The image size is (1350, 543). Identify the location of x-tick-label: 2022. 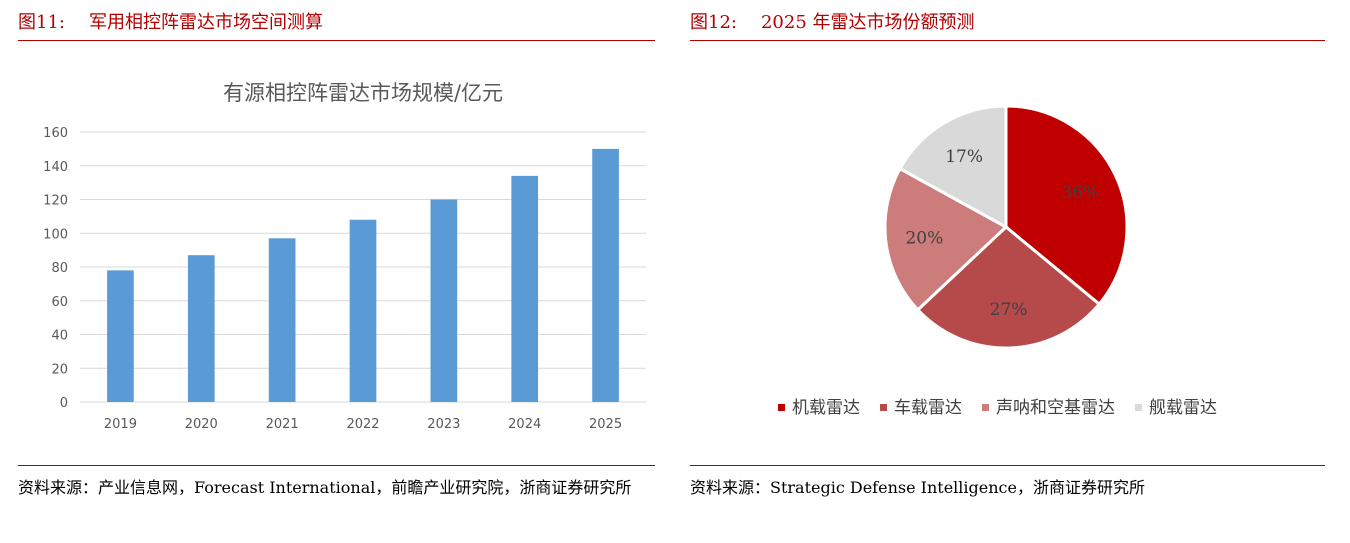
(362, 424).